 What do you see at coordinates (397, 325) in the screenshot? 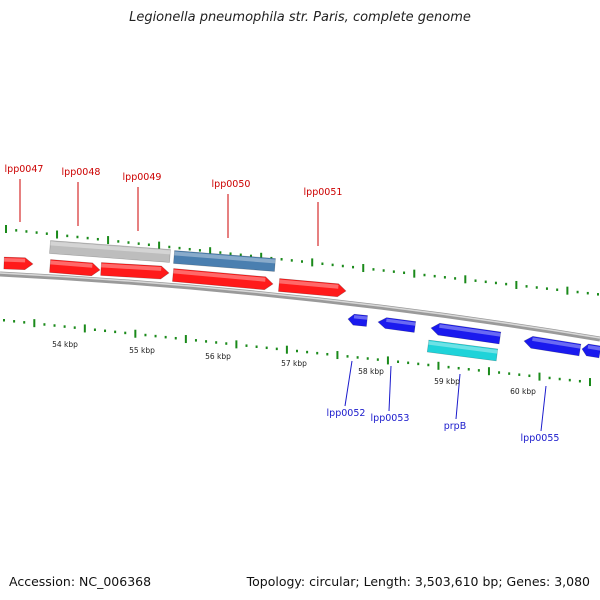
I see `gene-arrow-lpp0053` at bounding box center [397, 325].